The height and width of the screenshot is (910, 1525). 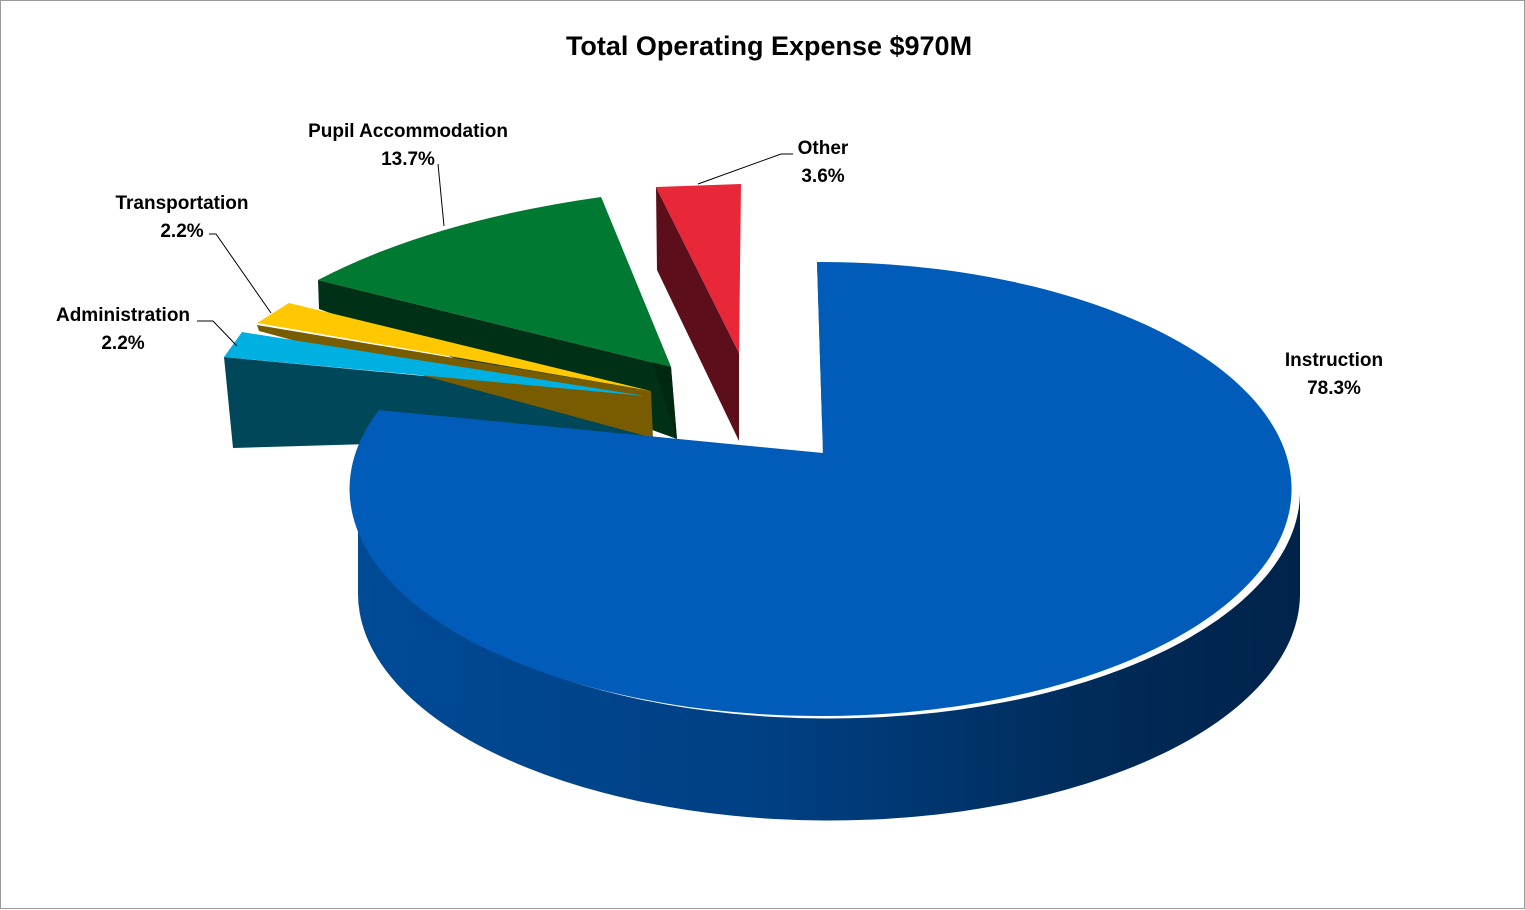 I want to click on slice-other-side, so click(x=697, y=314).